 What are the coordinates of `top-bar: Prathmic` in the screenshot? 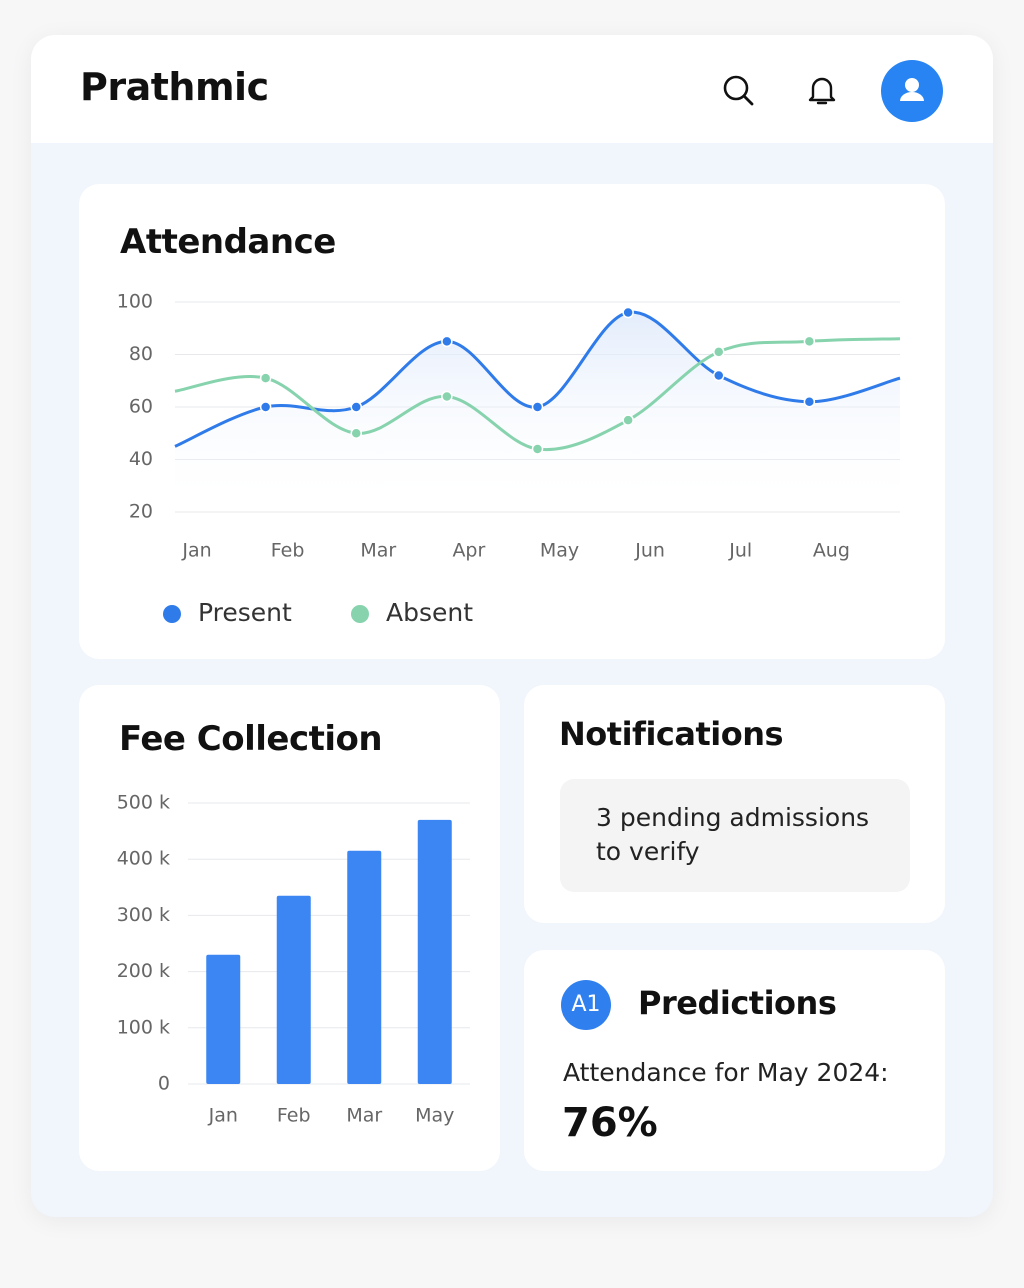 It's located at (512, 89).